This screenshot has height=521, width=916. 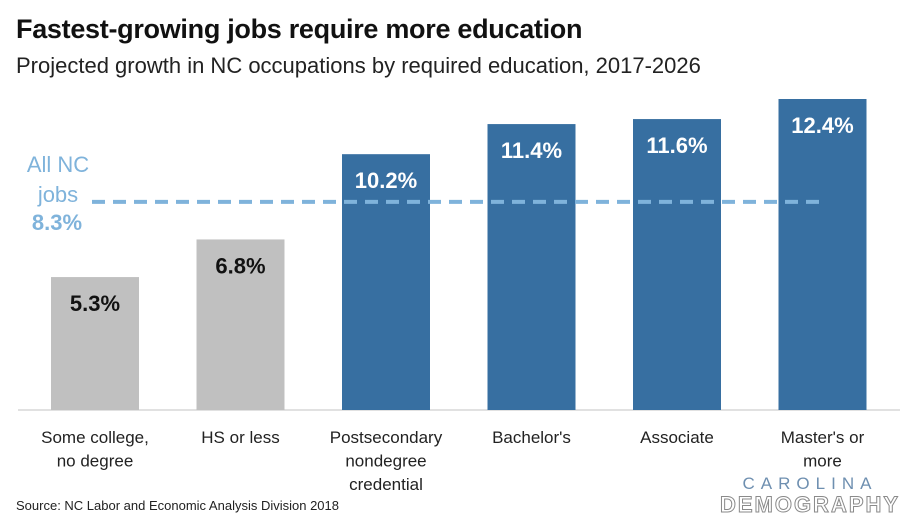 What do you see at coordinates (95, 303) in the screenshot?
I see `bar-value-label: 5.3%` at bounding box center [95, 303].